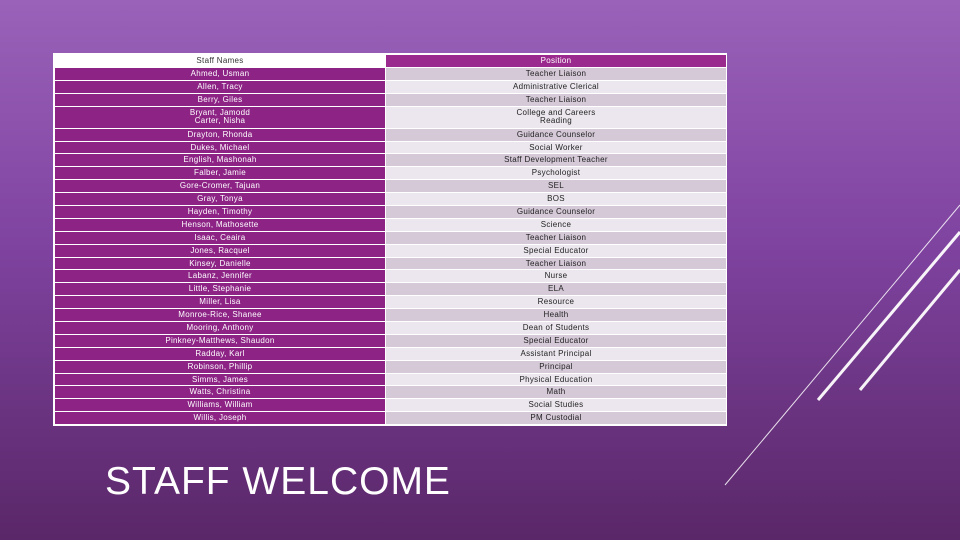 The width and height of the screenshot is (960, 540). What do you see at coordinates (220, 353) in the screenshot?
I see `staff-name-cell: Radday, Karl` at bounding box center [220, 353].